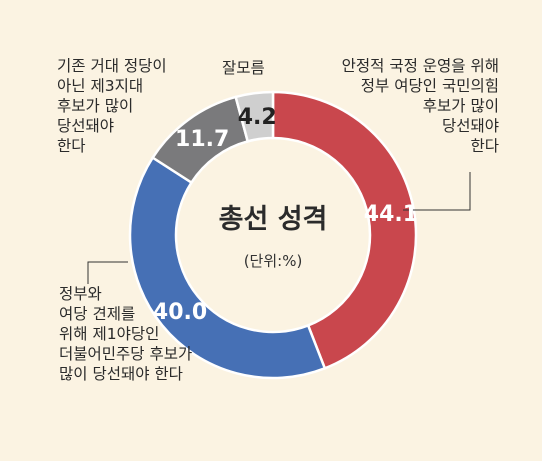 This screenshot has width=542, height=461. Describe the element at coordinates (420, 106) in the screenshot. I see `category-label-ruling-party: 안정적 국정 운영을 위해 정부 여당인 국민의힘 후보가 많이 당선돼야 한다` at that location.